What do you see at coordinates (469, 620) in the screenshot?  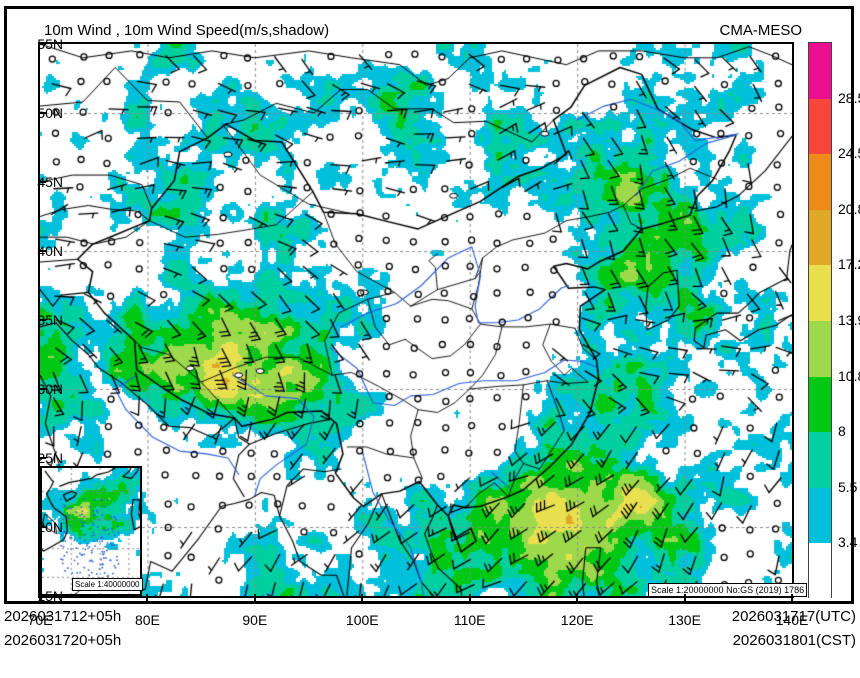 I see `lon-tick-label-110E: 110E` at bounding box center [469, 620].